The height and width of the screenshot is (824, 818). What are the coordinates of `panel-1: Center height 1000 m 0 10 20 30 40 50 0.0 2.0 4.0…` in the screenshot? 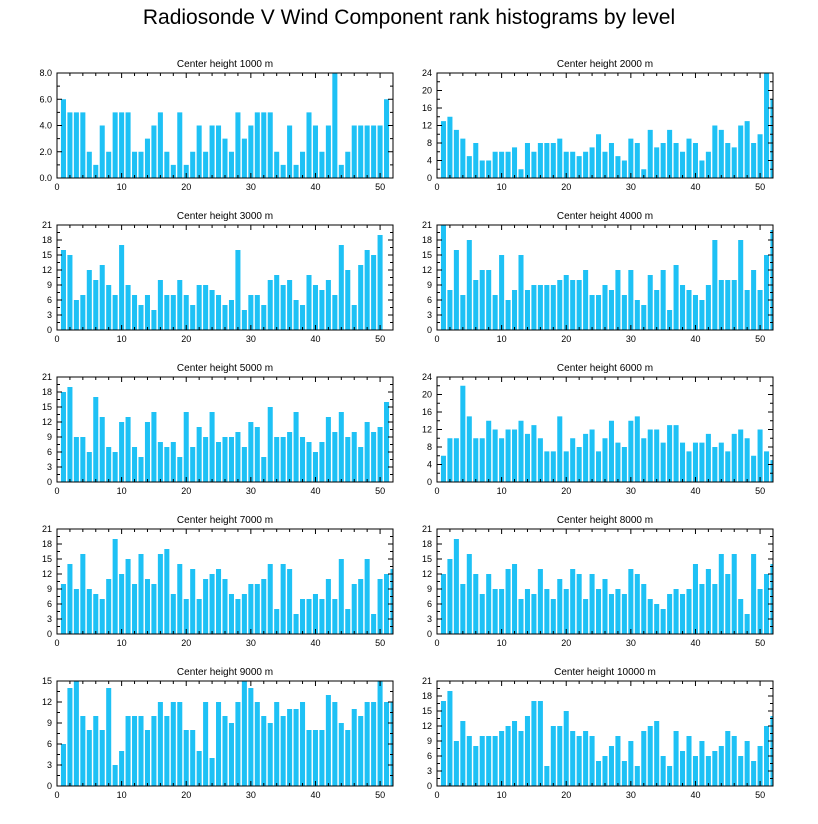 It's located at (216, 125).